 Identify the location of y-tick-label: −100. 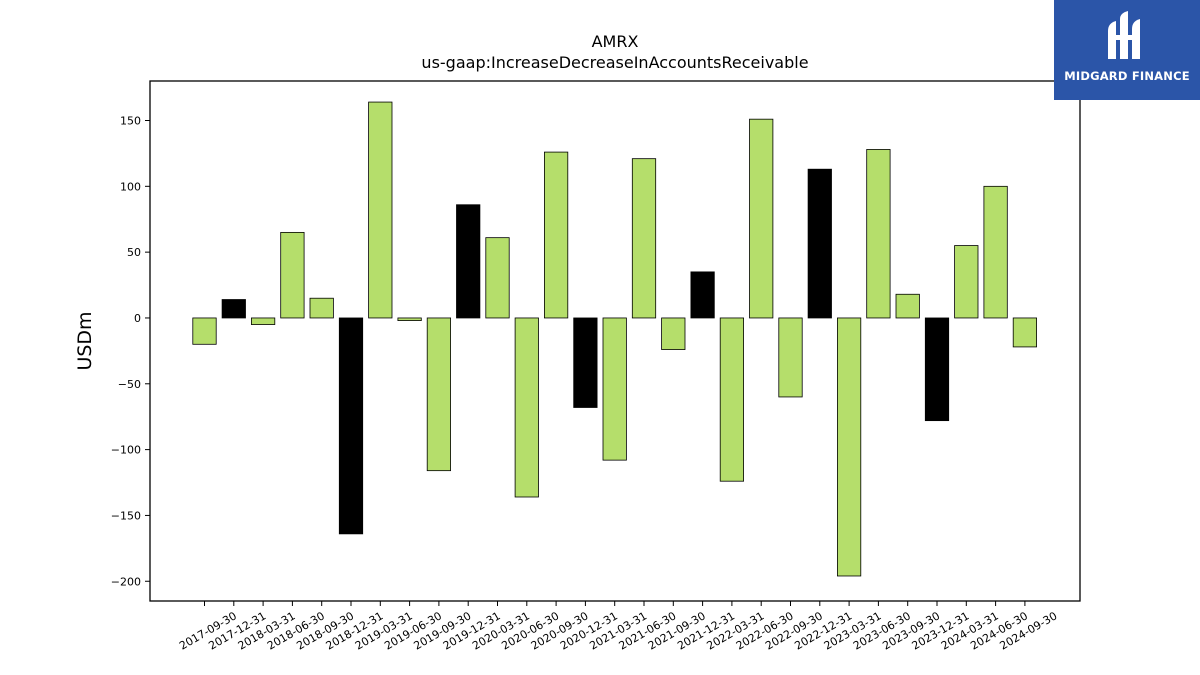
(126, 450).